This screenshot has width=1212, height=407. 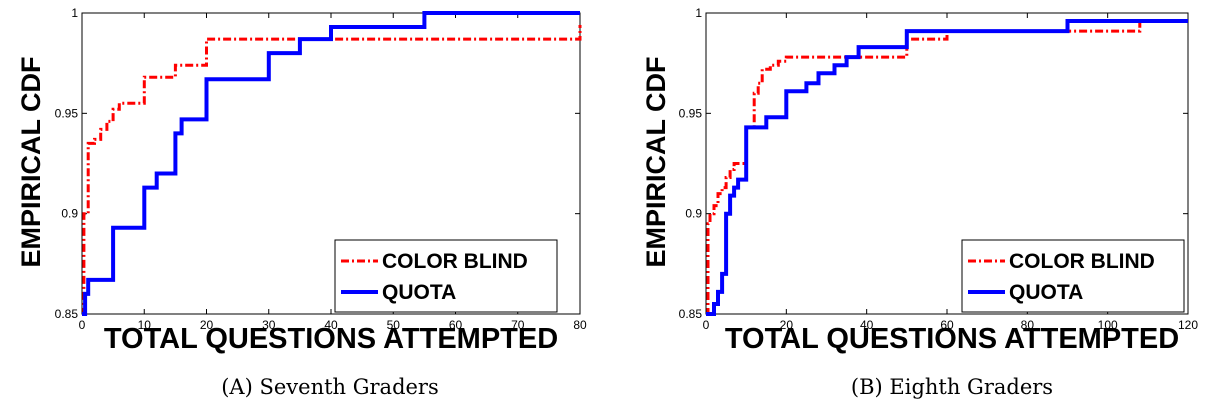 I want to click on x-tick-label-b: 80, so click(x=1028, y=325).